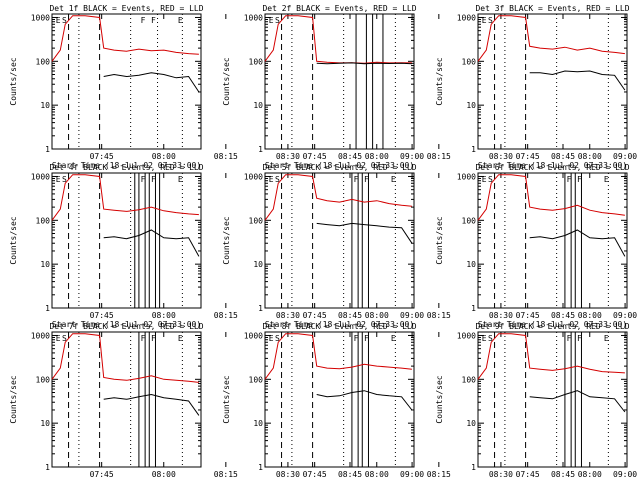 This screenshot has height=484, width=640. I want to click on panel-title: Det 3f BLACK = Events, RED = LLD, so click(552, 8).